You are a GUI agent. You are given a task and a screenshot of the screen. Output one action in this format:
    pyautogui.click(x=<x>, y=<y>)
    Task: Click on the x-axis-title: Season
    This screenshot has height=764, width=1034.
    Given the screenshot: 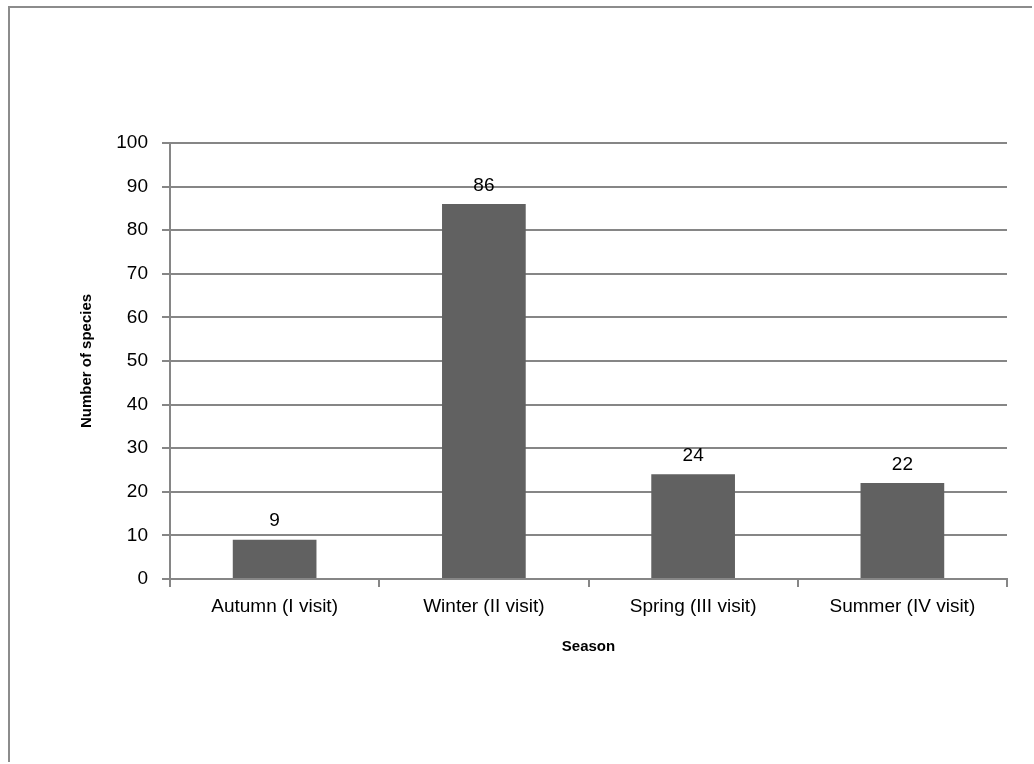 What is the action you would take?
    pyautogui.click(x=588, y=646)
    